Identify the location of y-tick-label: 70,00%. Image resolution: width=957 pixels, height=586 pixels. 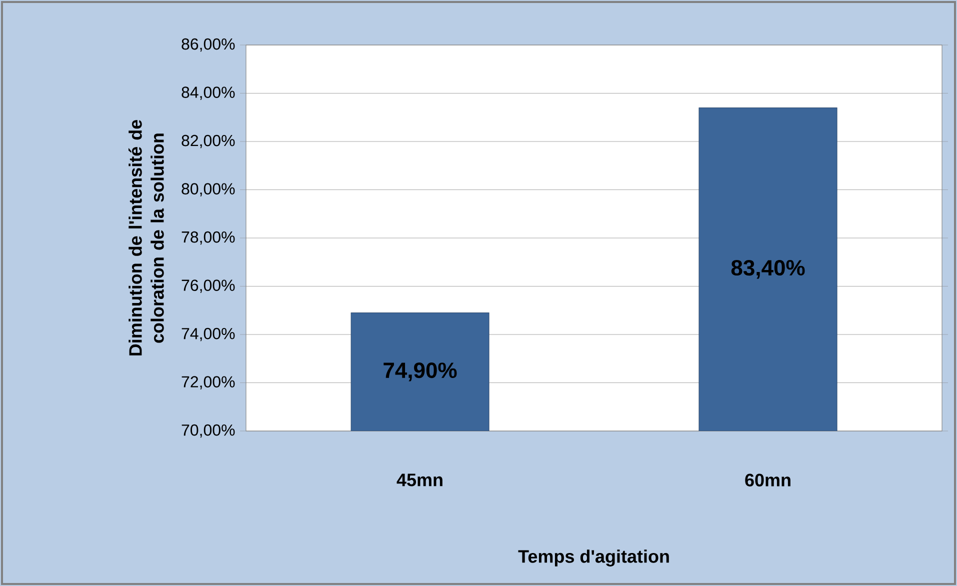
(208, 431).